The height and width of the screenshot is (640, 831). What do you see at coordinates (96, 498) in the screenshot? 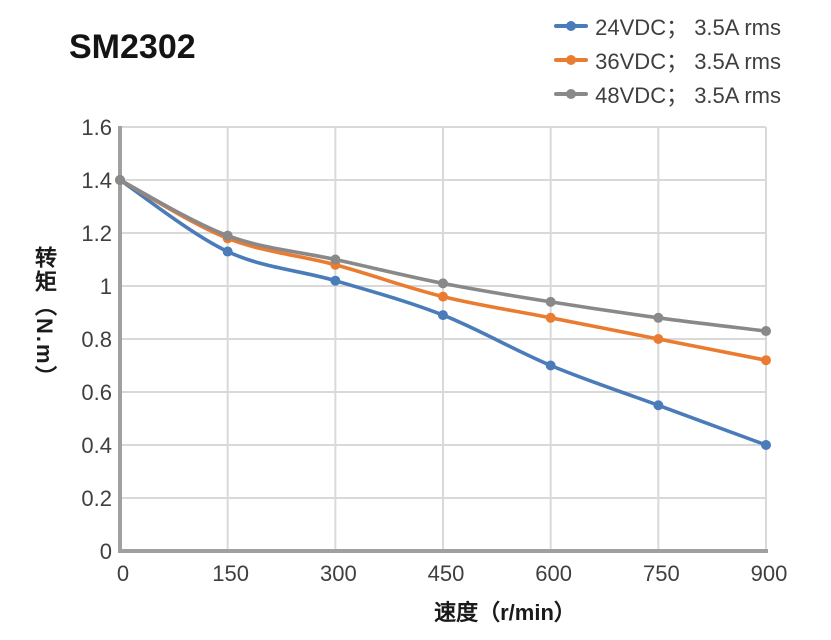
I see `y-tick-label: 0.2` at bounding box center [96, 498].